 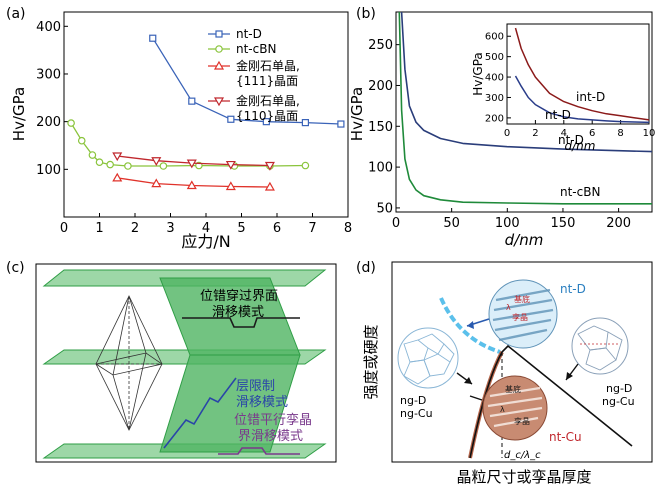 I want to click on legend-square-marker, so click(x=219, y=34).